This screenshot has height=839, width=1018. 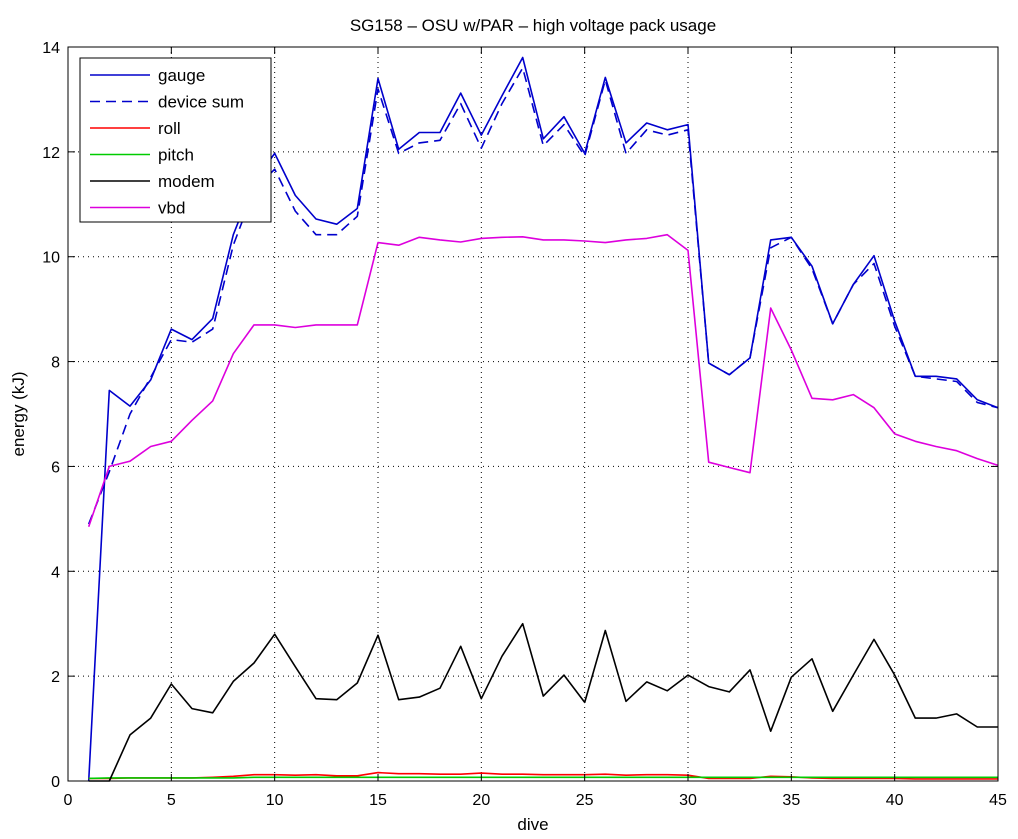 What do you see at coordinates (171, 800) in the screenshot?
I see `x-tick-label: 5` at bounding box center [171, 800].